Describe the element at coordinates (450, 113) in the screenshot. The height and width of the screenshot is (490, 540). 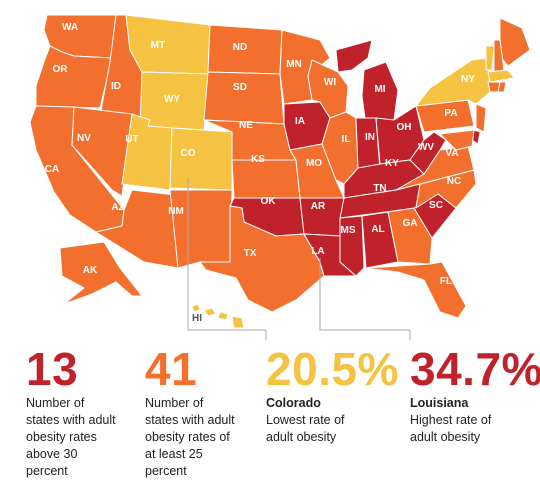
I see `state-label-pa: PA` at that location.